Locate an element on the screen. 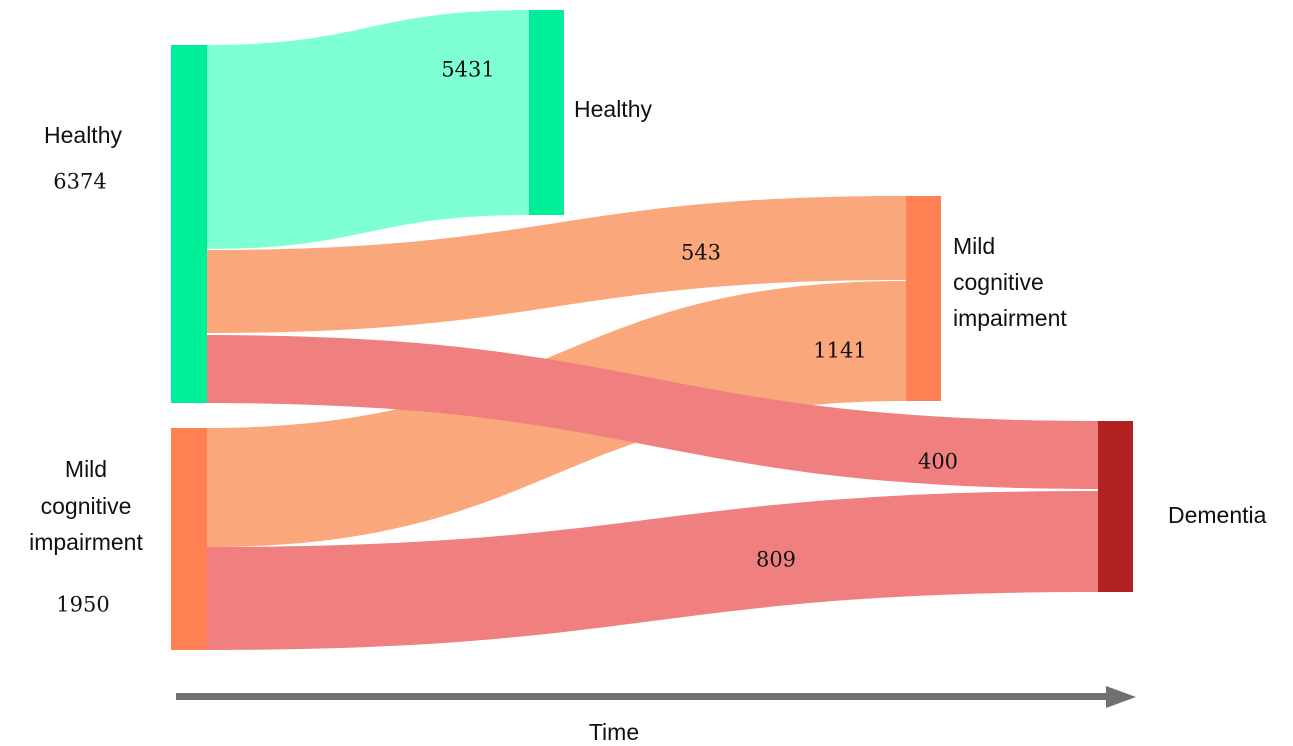 Image resolution: width=1293 pixels, height=746 pixels. label-mci_tgt-line-1: Mild is located at coordinates (974, 246).